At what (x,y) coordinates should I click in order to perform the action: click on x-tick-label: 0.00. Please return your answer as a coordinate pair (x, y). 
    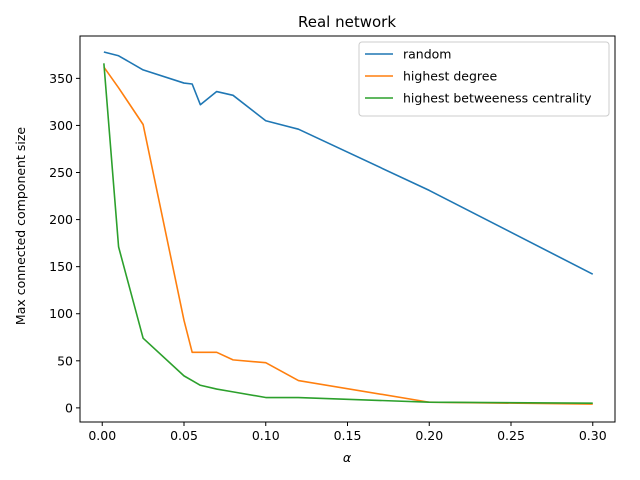
    Looking at the image, I should click on (102, 435).